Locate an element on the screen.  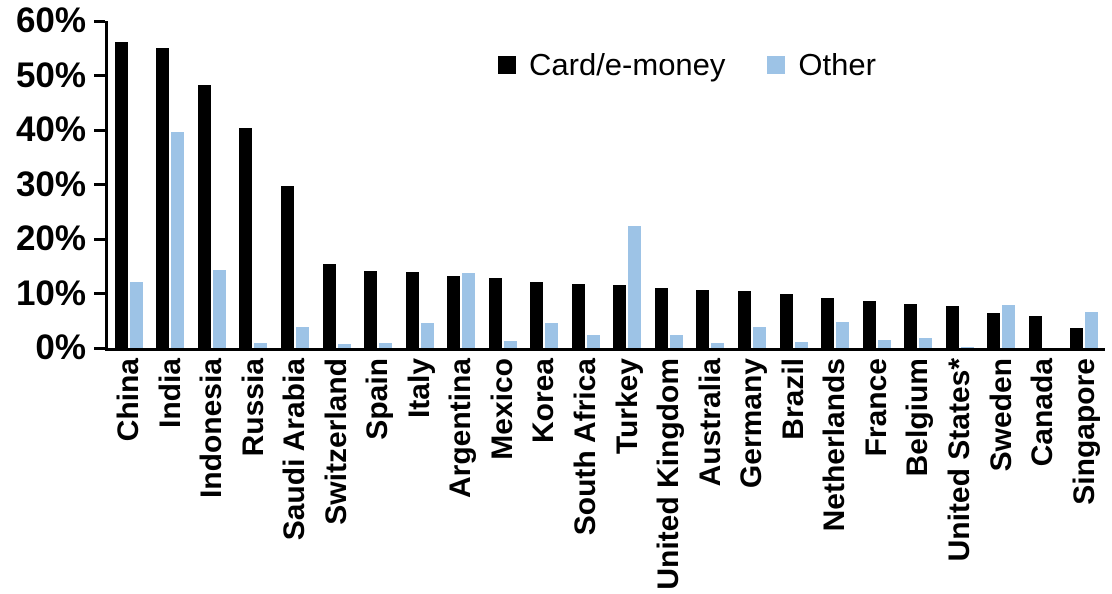
x-label-cell: Russia is located at coordinates (254, 476).